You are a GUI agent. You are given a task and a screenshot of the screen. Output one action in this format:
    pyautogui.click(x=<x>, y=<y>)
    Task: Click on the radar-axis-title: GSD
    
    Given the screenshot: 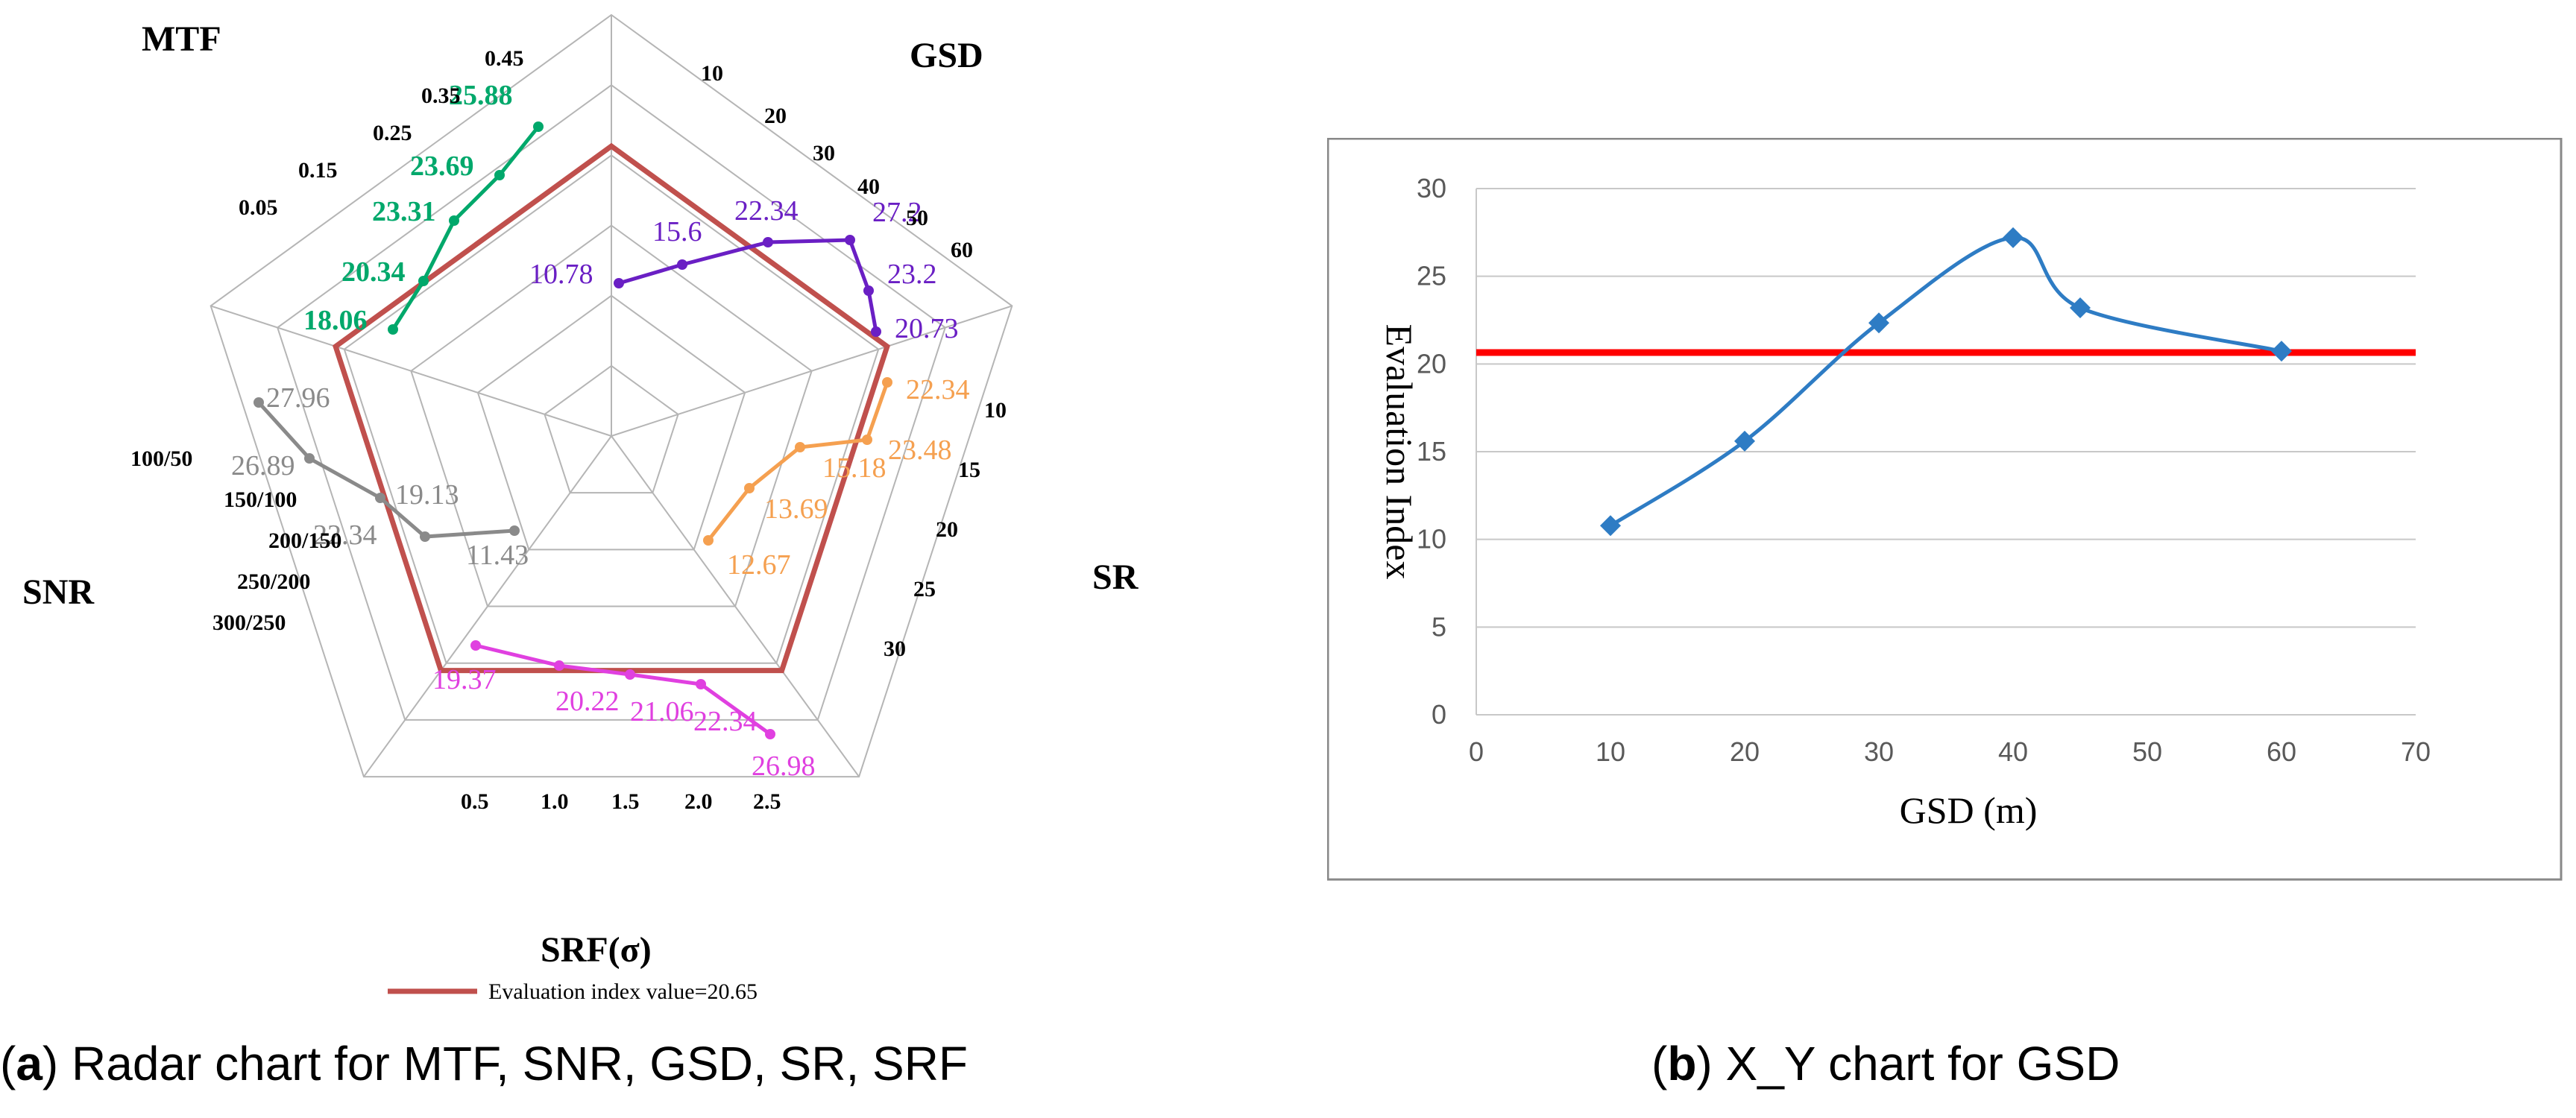 What is the action you would take?
    pyautogui.click(x=946, y=55)
    